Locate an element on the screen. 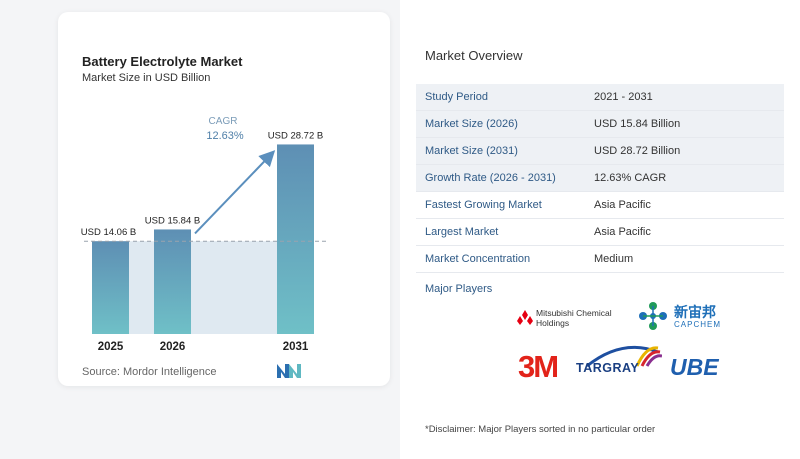 This screenshot has width=800, height=459. value-label-2026: USD 15.84 B is located at coordinates (172, 220).